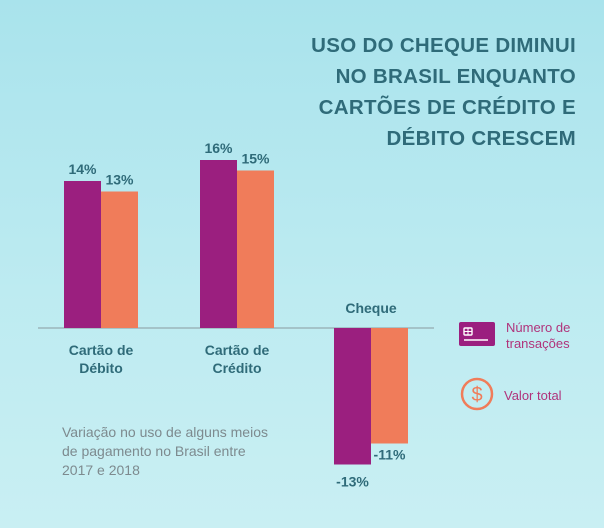 Image resolution: width=604 pixels, height=528 pixels. I want to click on dollar-coin-icon: $, so click(477, 396).